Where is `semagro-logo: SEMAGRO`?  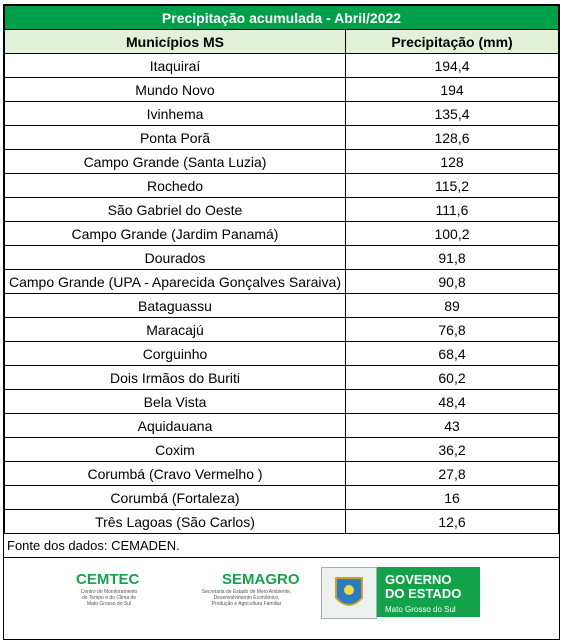
semagro-logo: SEMAGRO is located at coordinates (261, 579).